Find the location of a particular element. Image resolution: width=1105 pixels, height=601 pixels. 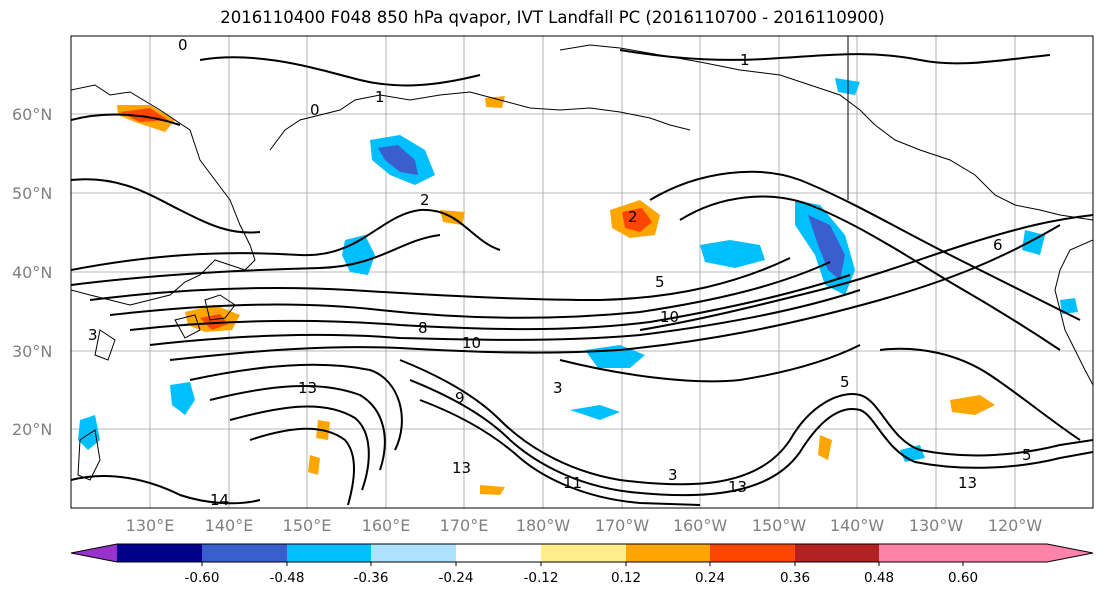

colorbar-outline is located at coordinates (582, 553).